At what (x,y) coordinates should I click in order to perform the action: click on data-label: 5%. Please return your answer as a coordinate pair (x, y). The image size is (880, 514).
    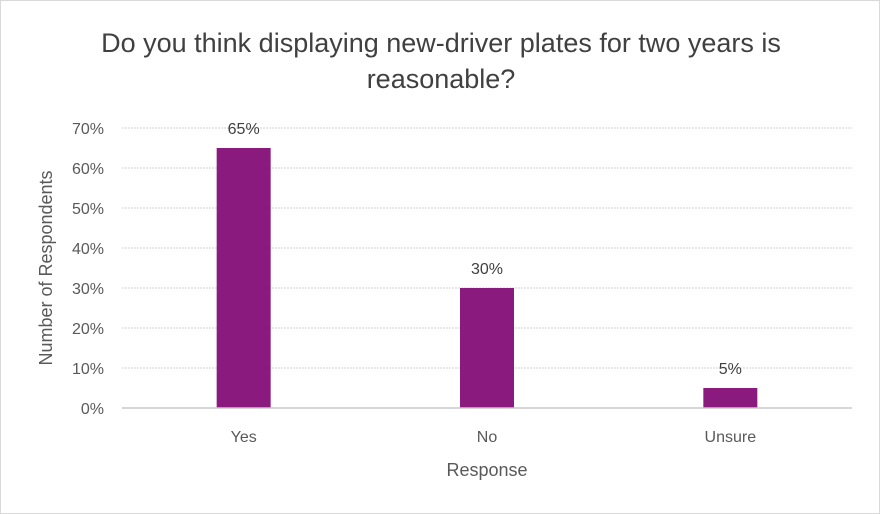
    Looking at the image, I should click on (730, 369).